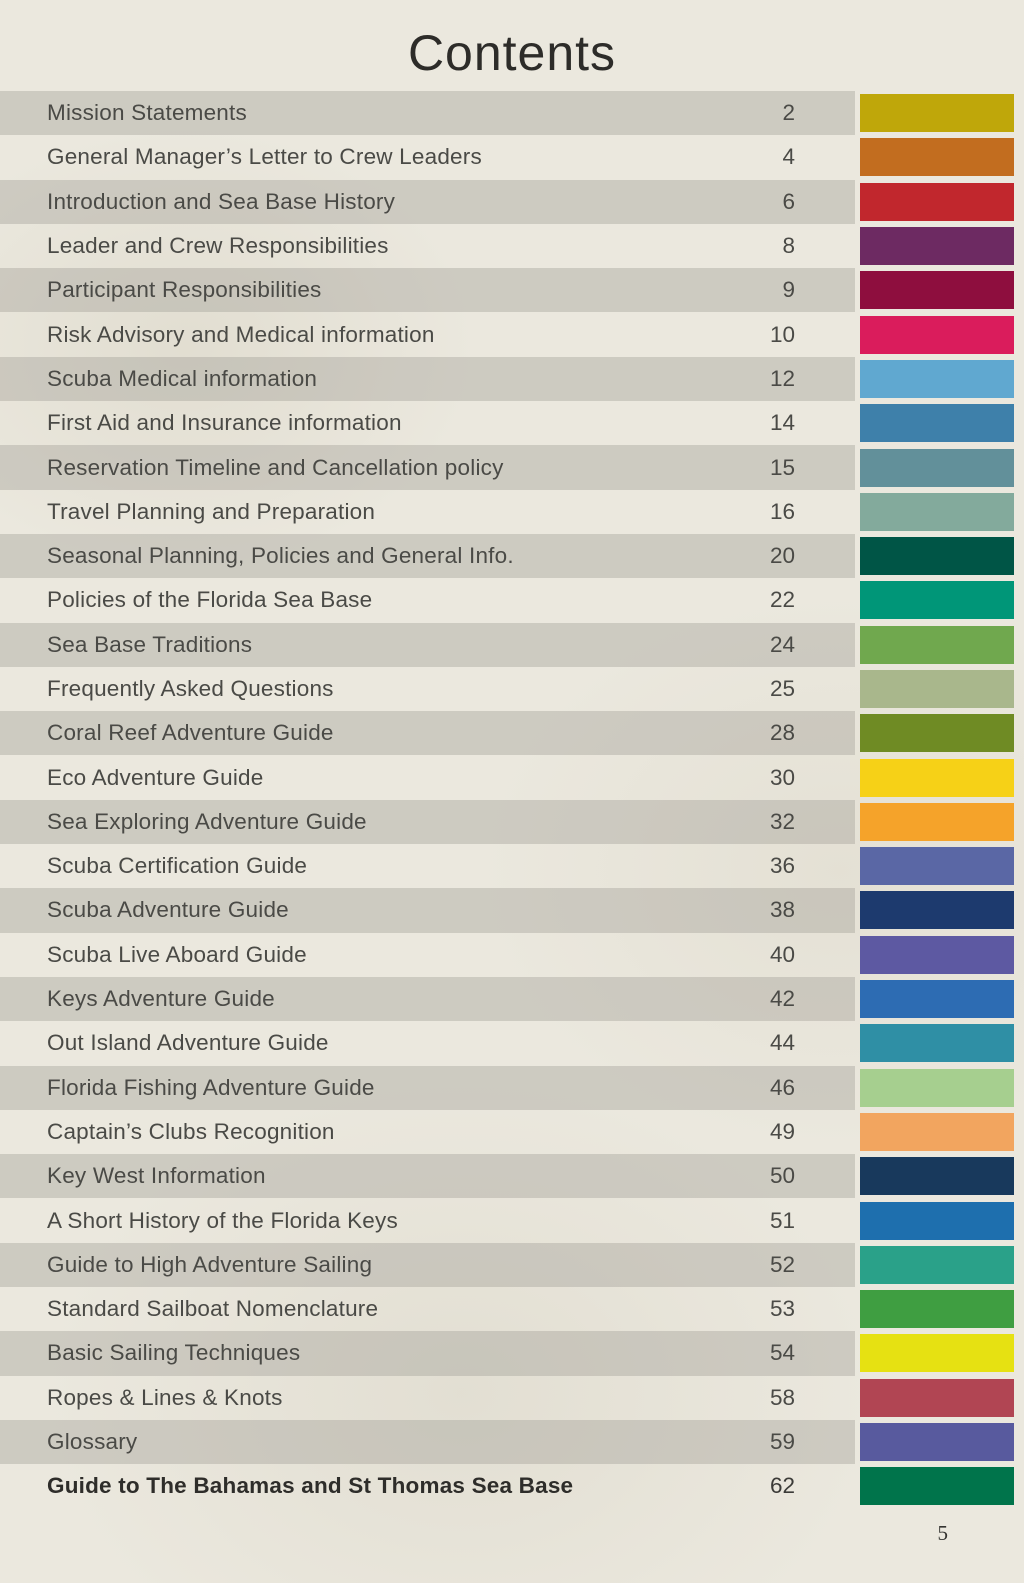 The height and width of the screenshot is (1583, 1024). Describe the element at coordinates (788, 246) in the screenshot. I see `toc-entry-page: 8` at that location.